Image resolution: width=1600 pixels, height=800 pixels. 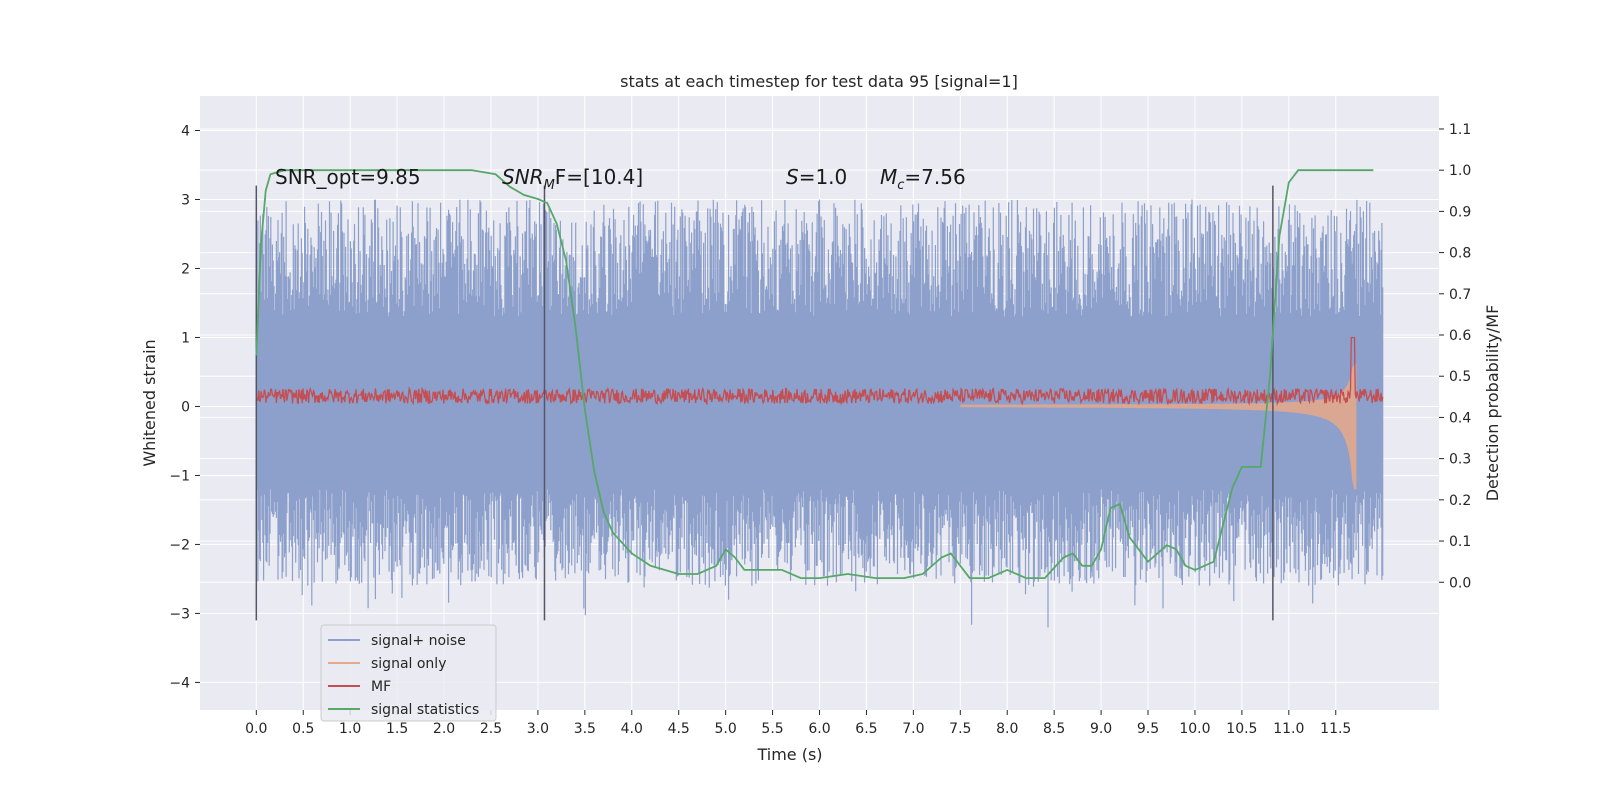 I want to click on x-tick-label: 8.0, so click(x=1007, y=729).